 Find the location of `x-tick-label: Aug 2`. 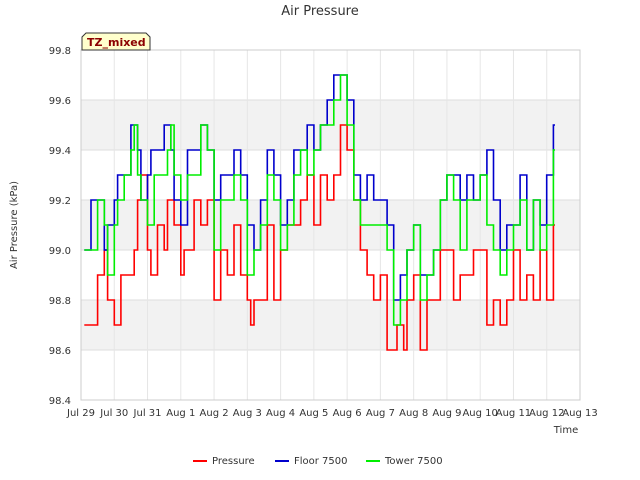

x-tick-label: Aug 2 is located at coordinates (214, 413).